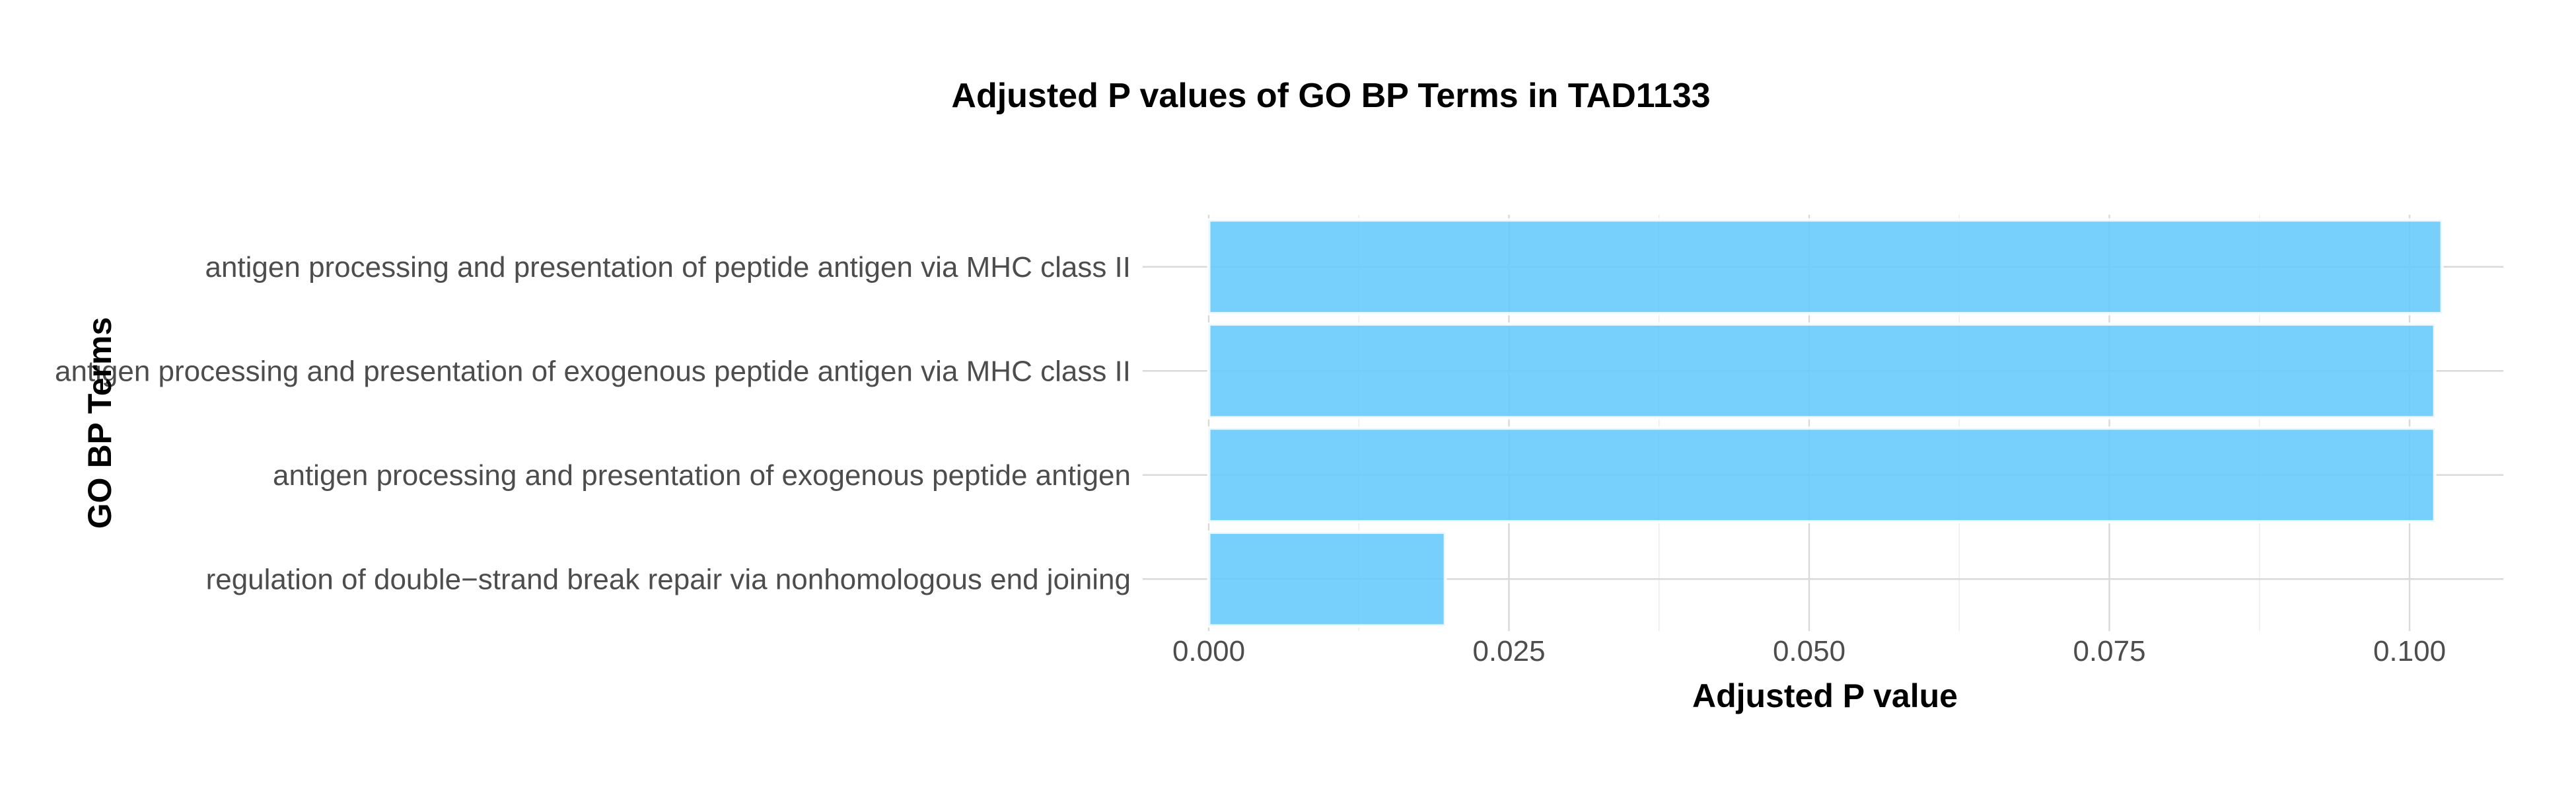  I want to click on y-axis-title: GO BP Terms, so click(100, 423).